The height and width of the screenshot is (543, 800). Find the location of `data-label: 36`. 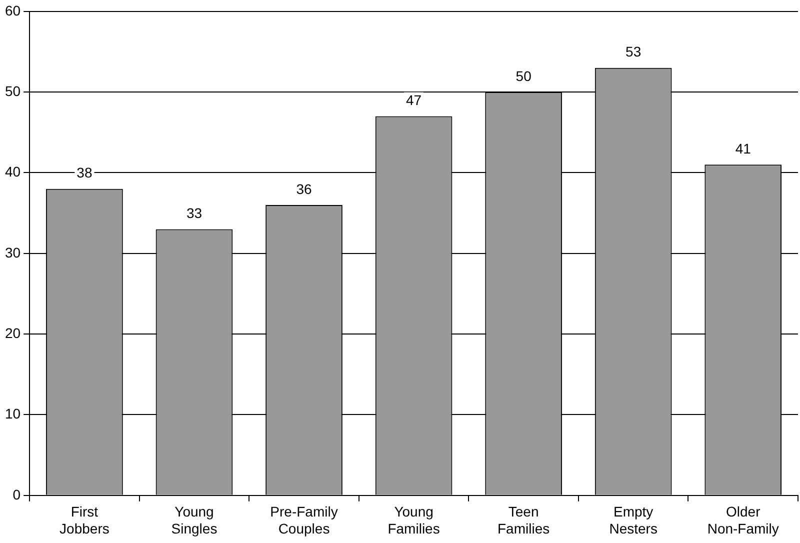

data-label: 36 is located at coordinates (304, 188).